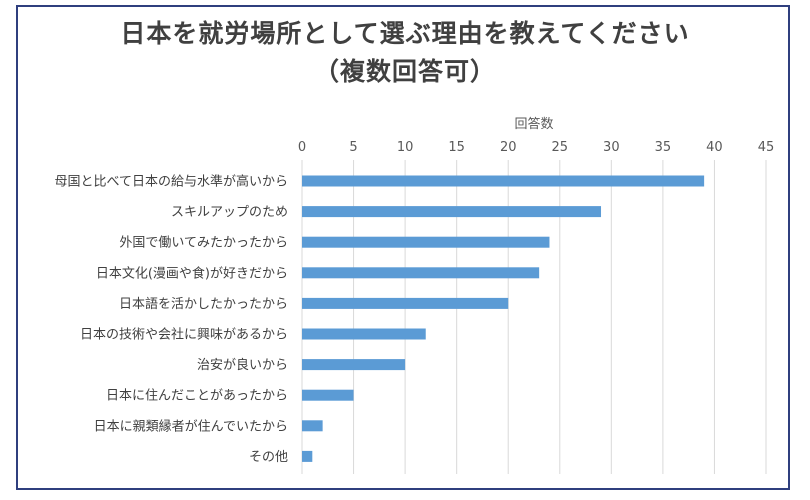  I want to click on category-label: スキルアップのため, so click(229, 212).